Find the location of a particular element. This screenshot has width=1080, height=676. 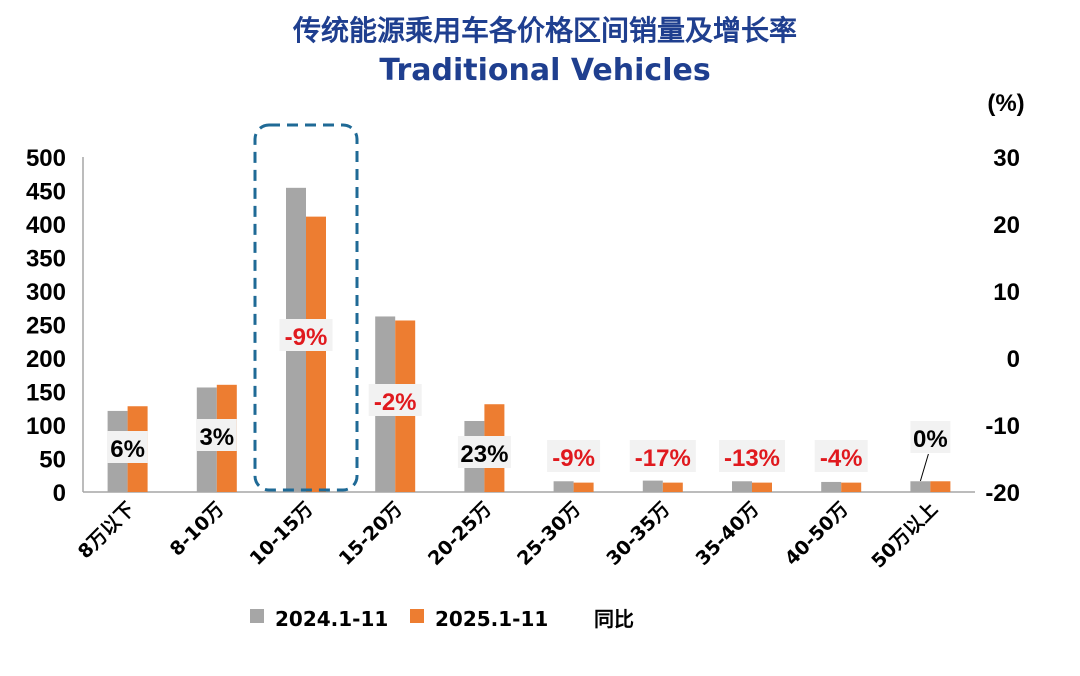

y-tick-right: -10 is located at coordinates (1002, 426).